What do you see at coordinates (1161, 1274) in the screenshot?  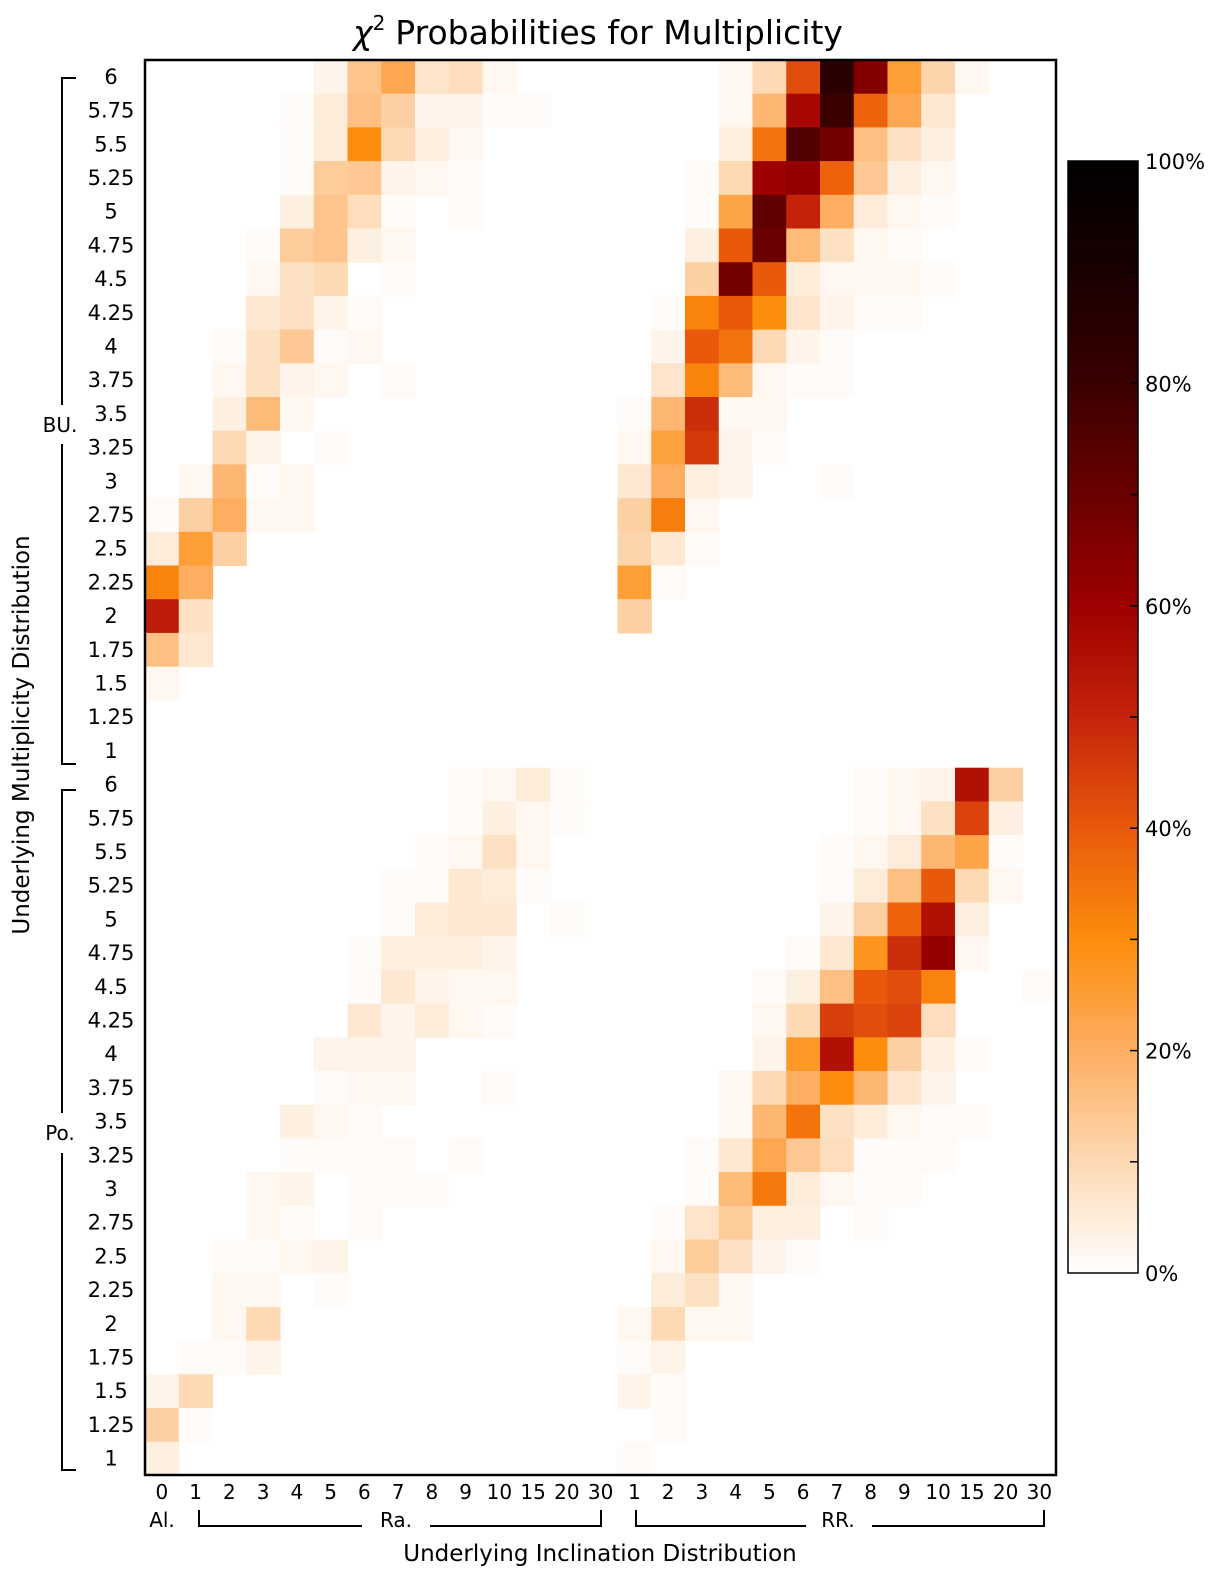 I see `colorbar-tick-label: 0%` at bounding box center [1161, 1274].